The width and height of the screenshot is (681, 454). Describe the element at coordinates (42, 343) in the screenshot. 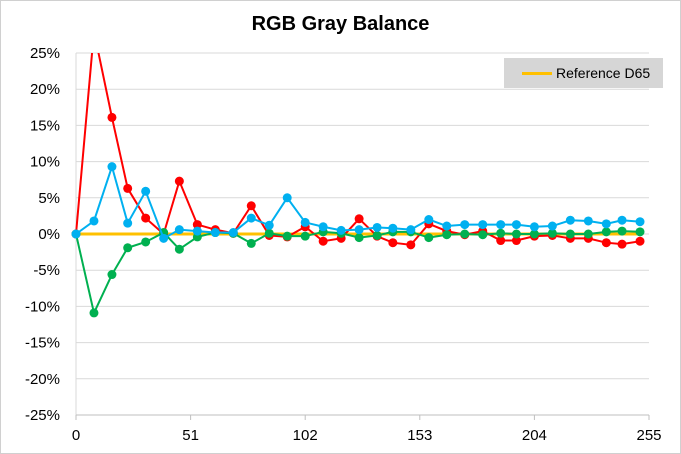

I see `y-tick-label: -15%` at that location.